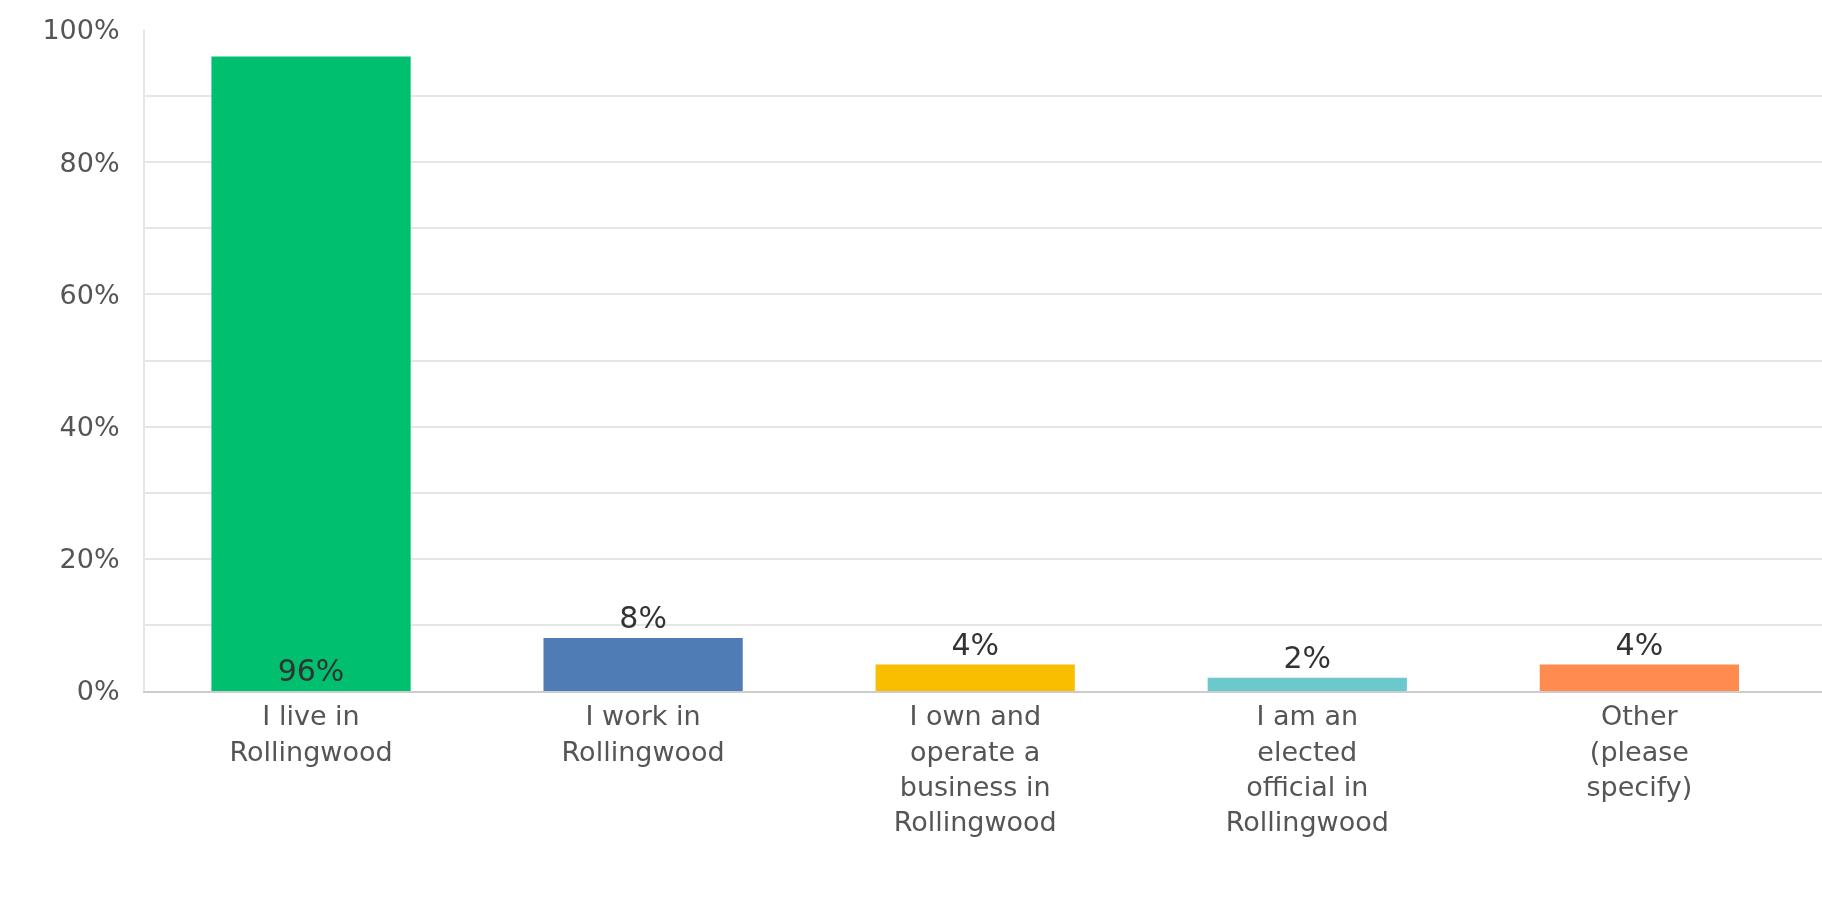  I want to click on x-tick-label: I am an elected official in Rollingwood, so click(1307, 768).